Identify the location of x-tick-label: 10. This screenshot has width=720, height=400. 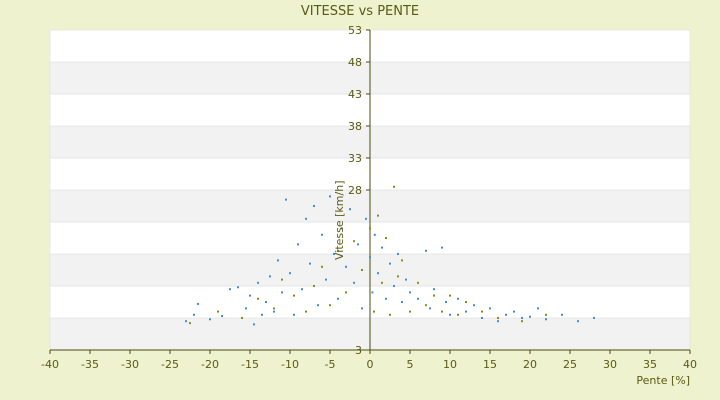
(450, 364).